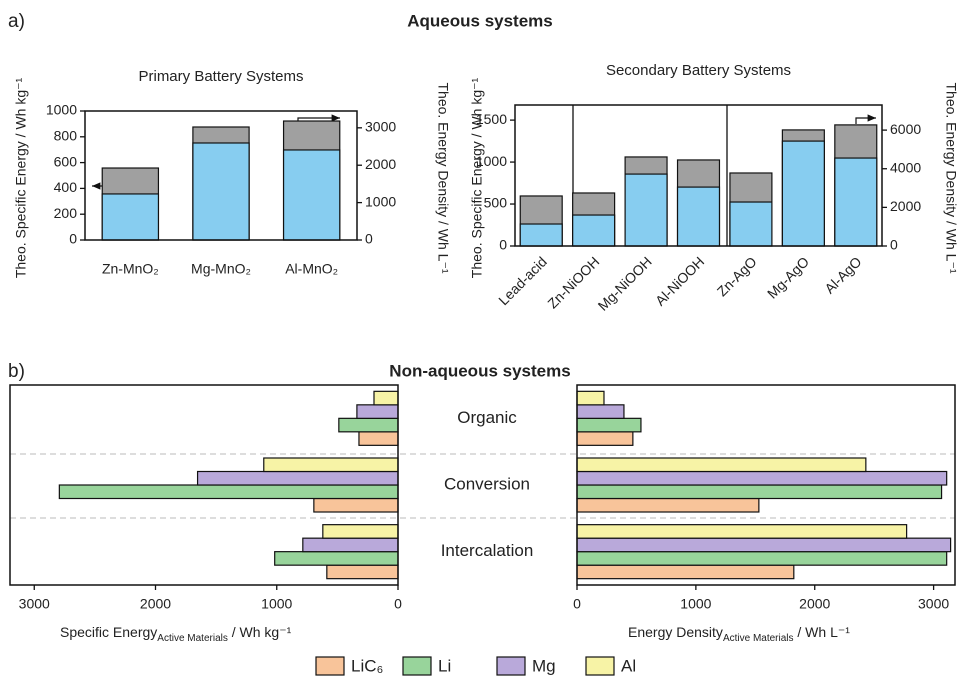 The width and height of the screenshot is (962, 682). I want to click on x-tick-label: Al-NiOOH, so click(679, 280).